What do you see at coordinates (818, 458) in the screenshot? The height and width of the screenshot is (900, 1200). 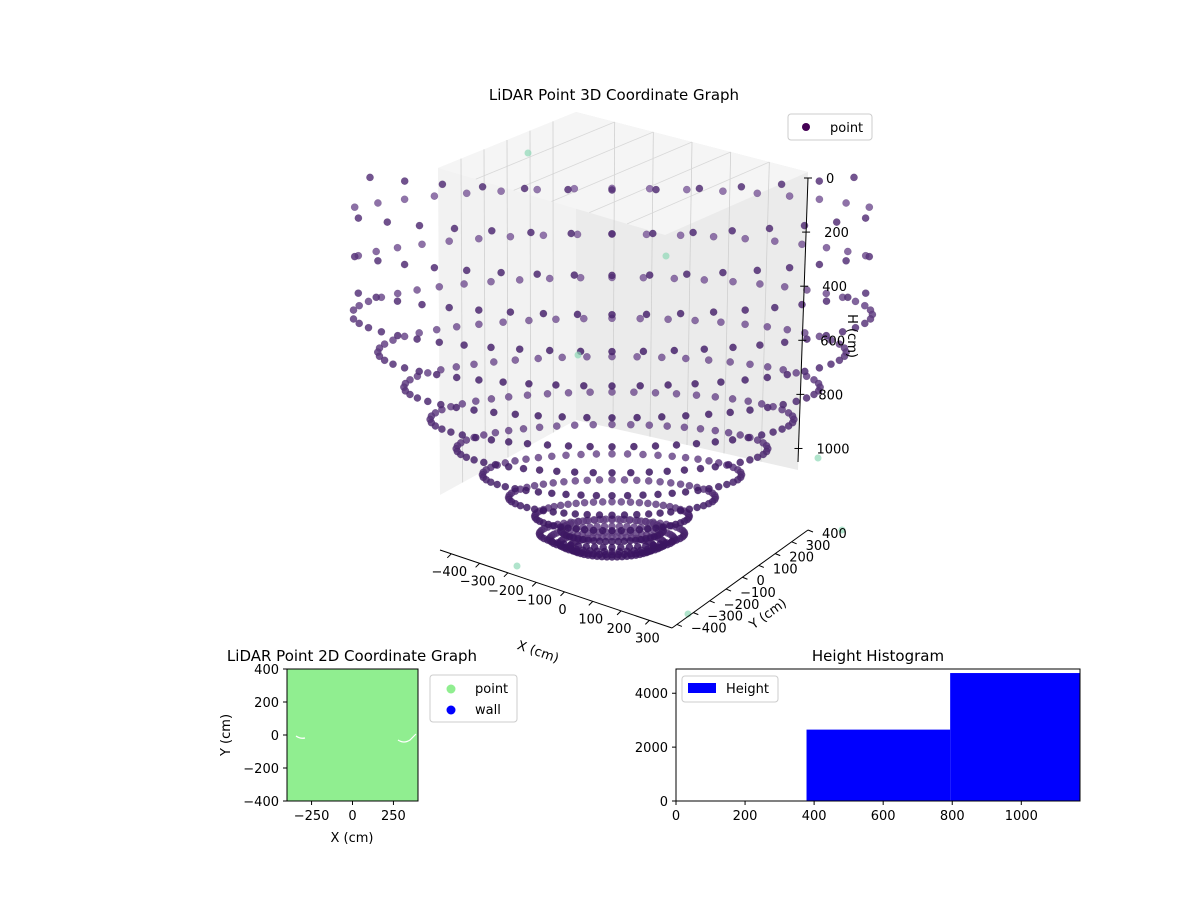 I see `stray-point-marker` at bounding box center [818, 458].